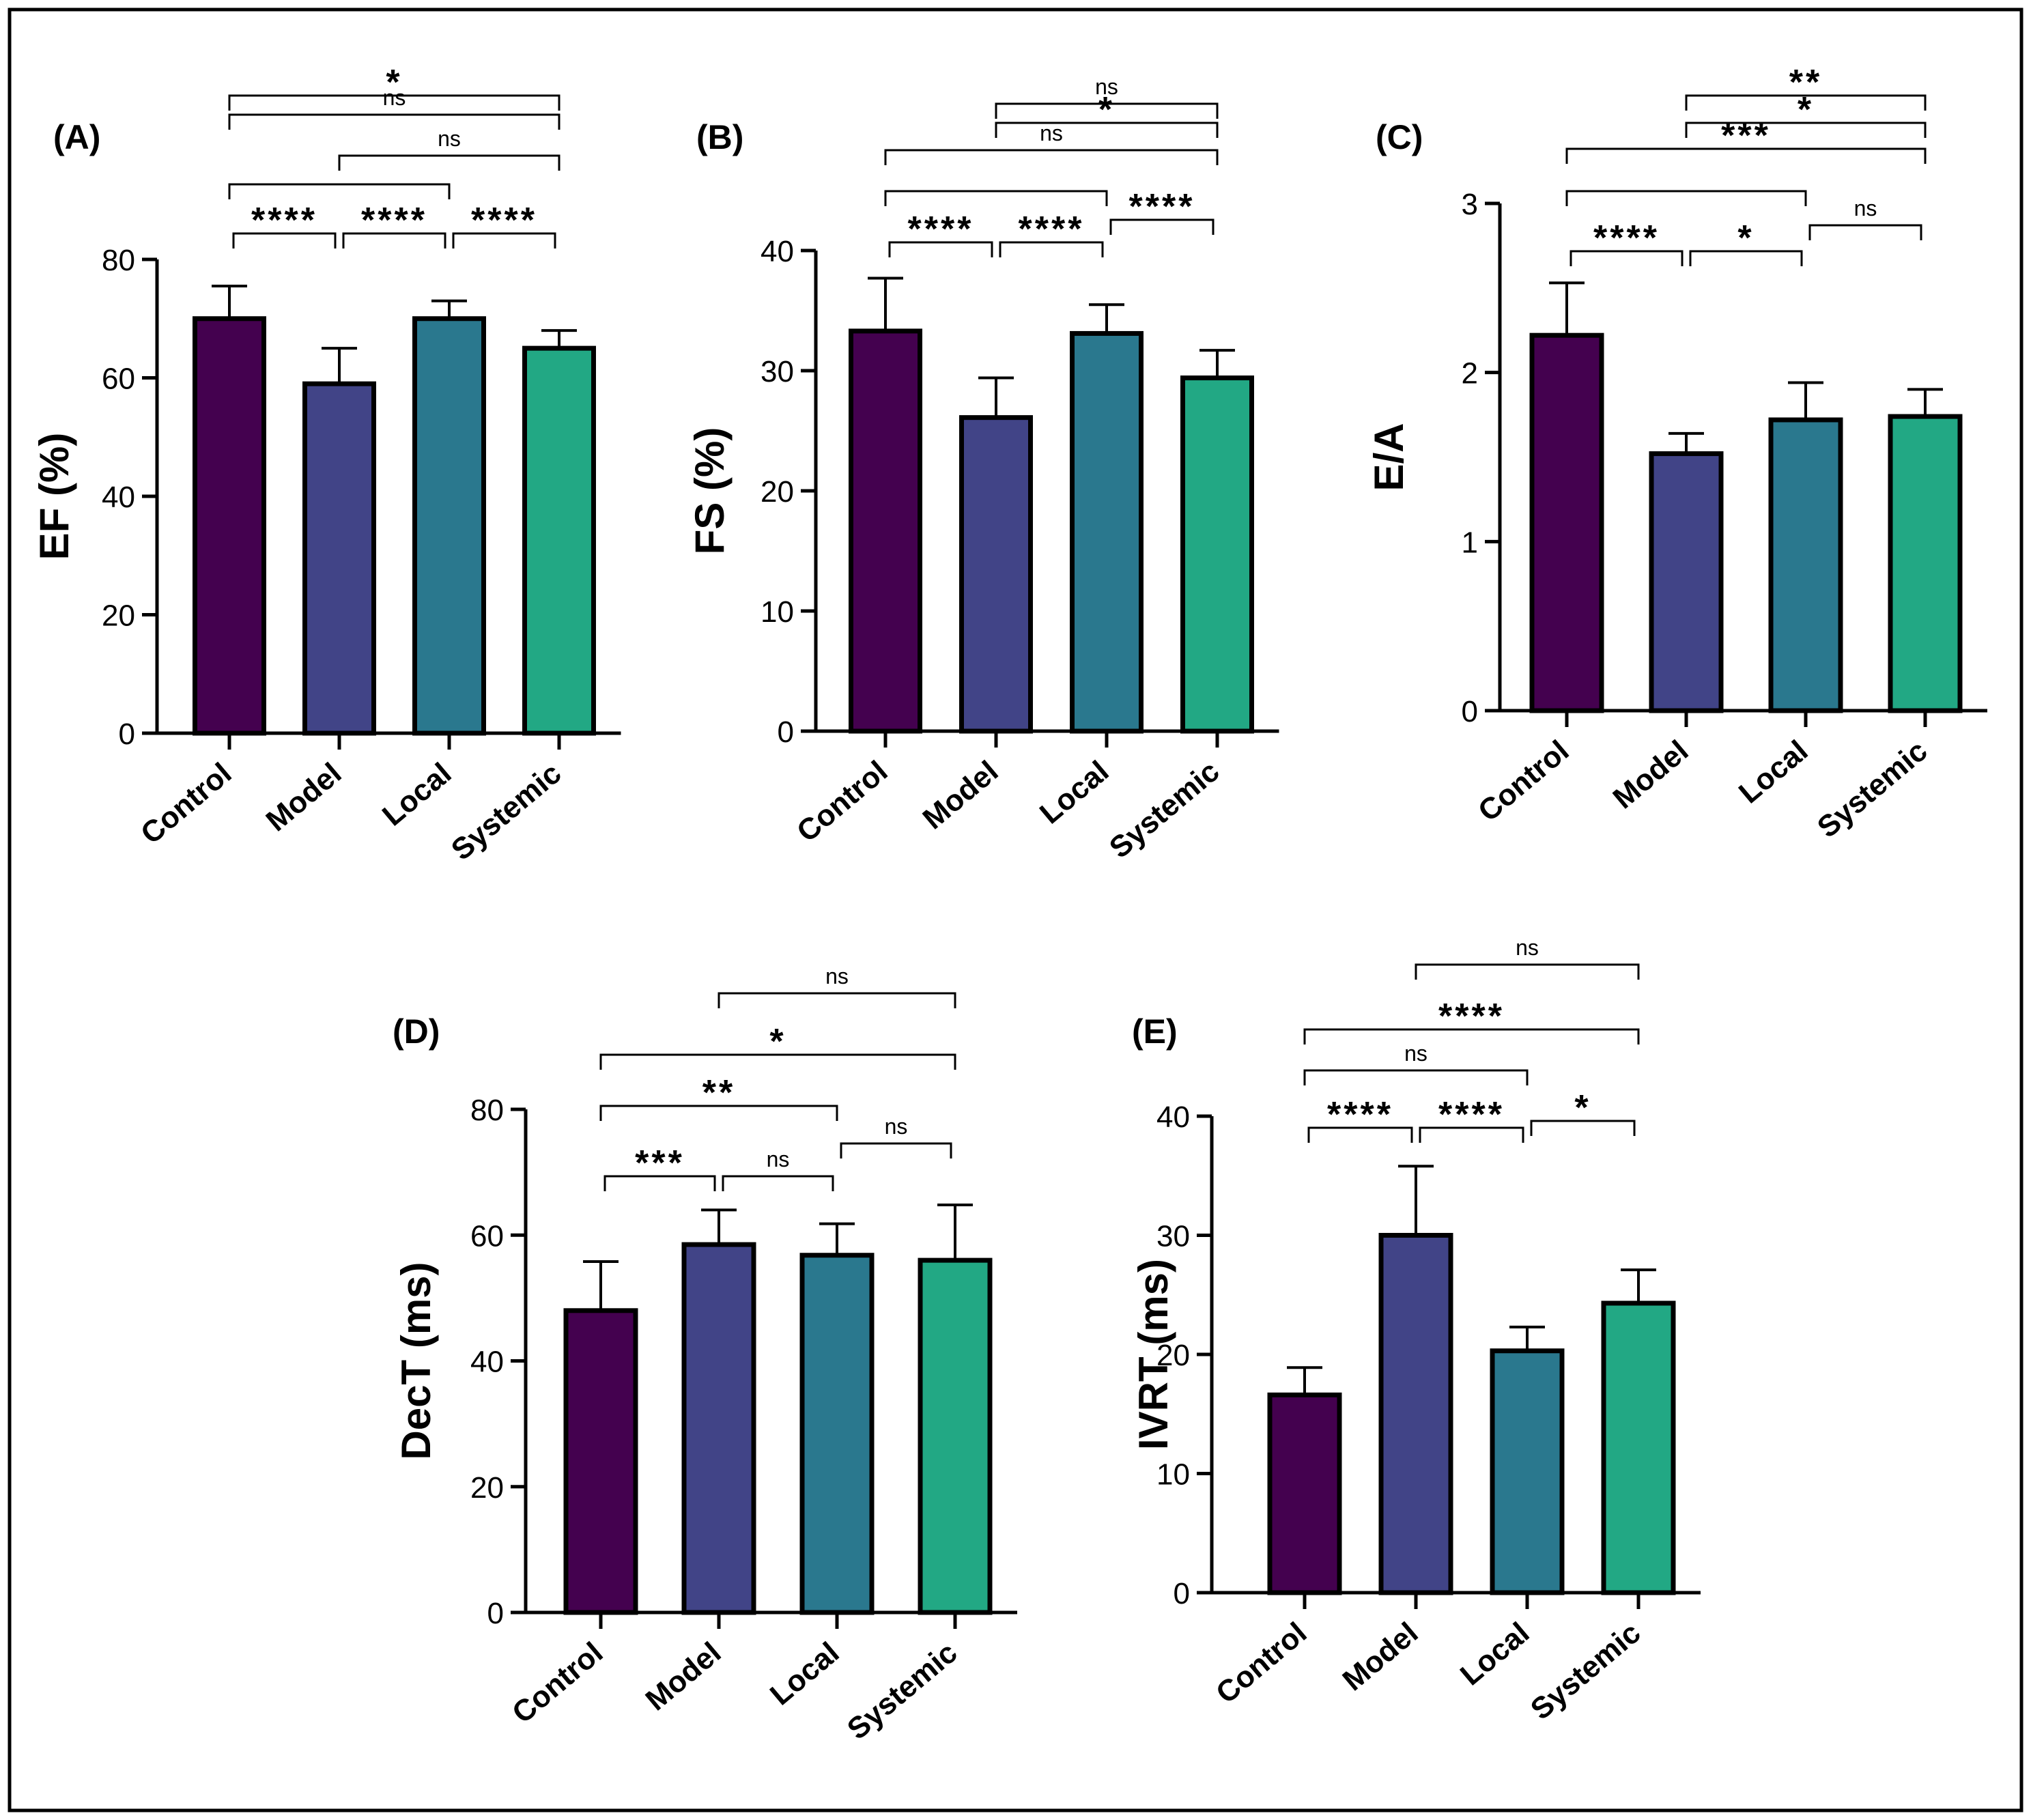 Image resolution: width=2031 pixels, height=1820 pixels. I want to click on panel-label: (B), so click(719, 137).